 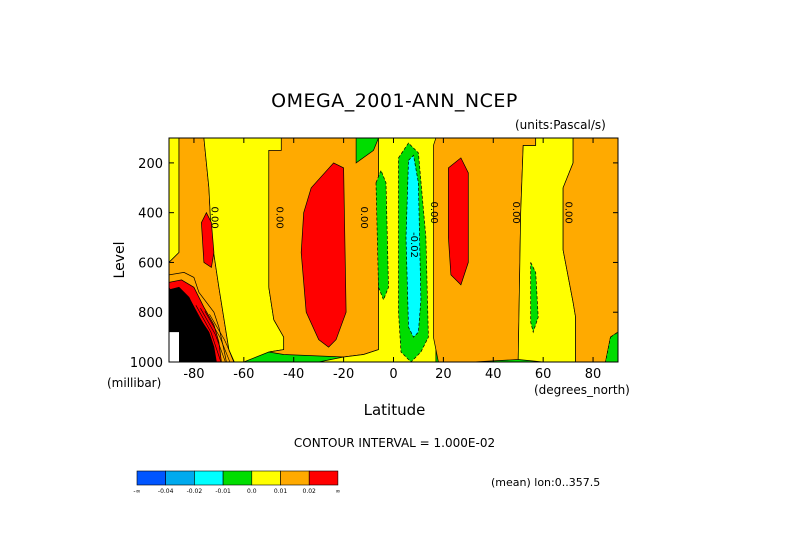 What do you see at coordinates (252, 491) in the screenshot?
I see `colorbar-label: 0.0` at bounding box center [252, 491].